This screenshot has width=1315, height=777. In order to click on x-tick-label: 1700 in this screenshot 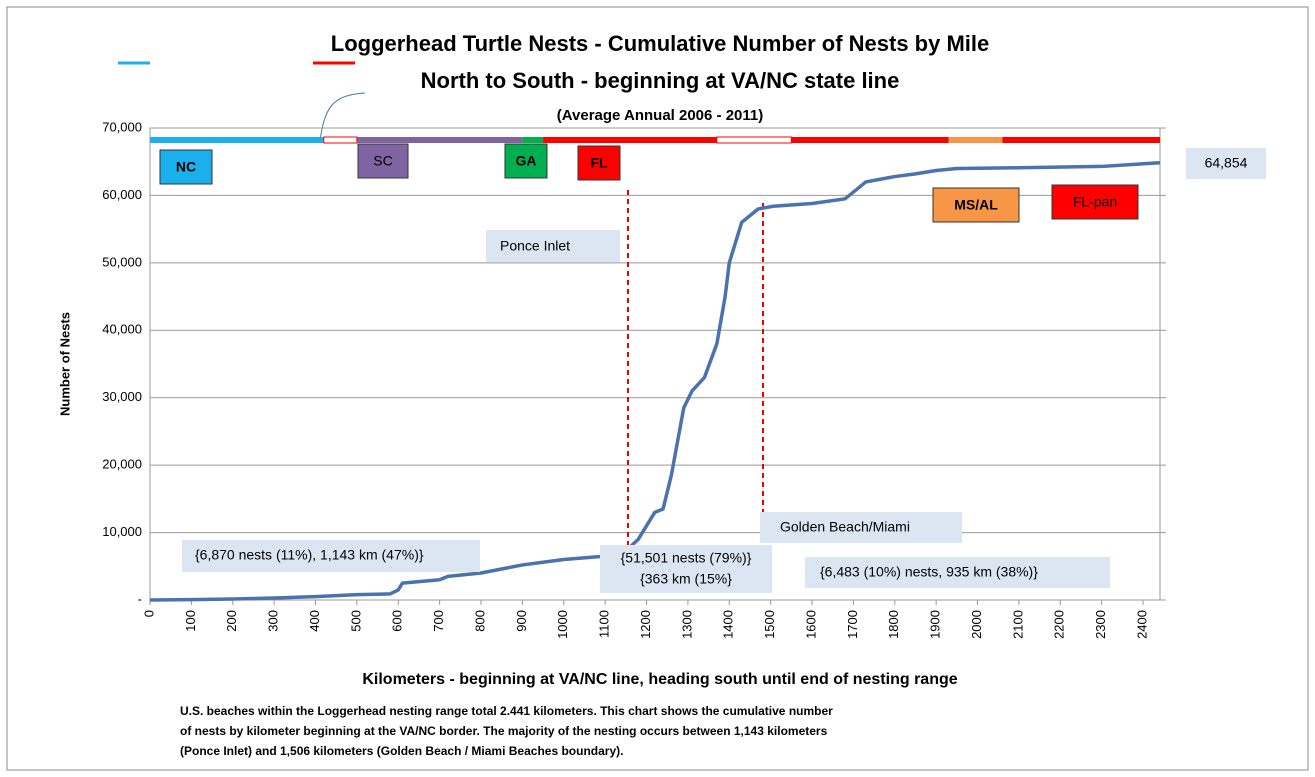, I will do `click(852, 624)`.